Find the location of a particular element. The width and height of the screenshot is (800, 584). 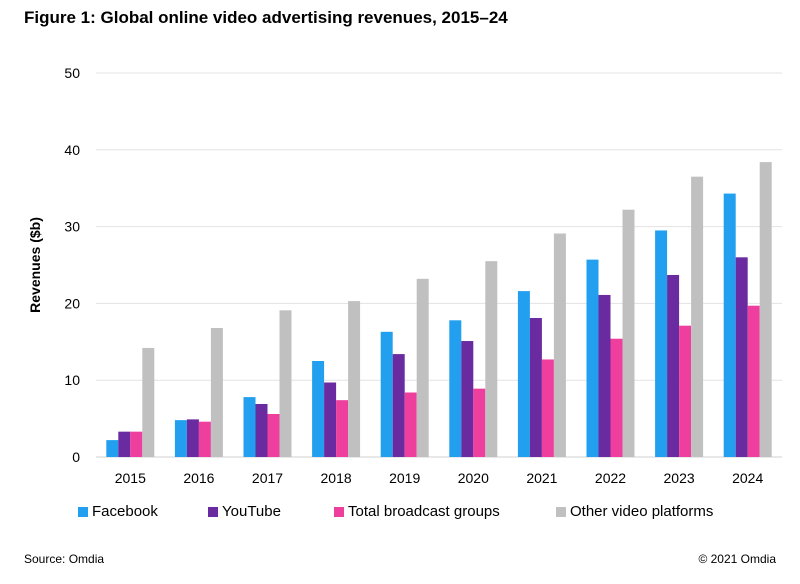

bar-youtube-2020 is located at coordinates (467, 399).